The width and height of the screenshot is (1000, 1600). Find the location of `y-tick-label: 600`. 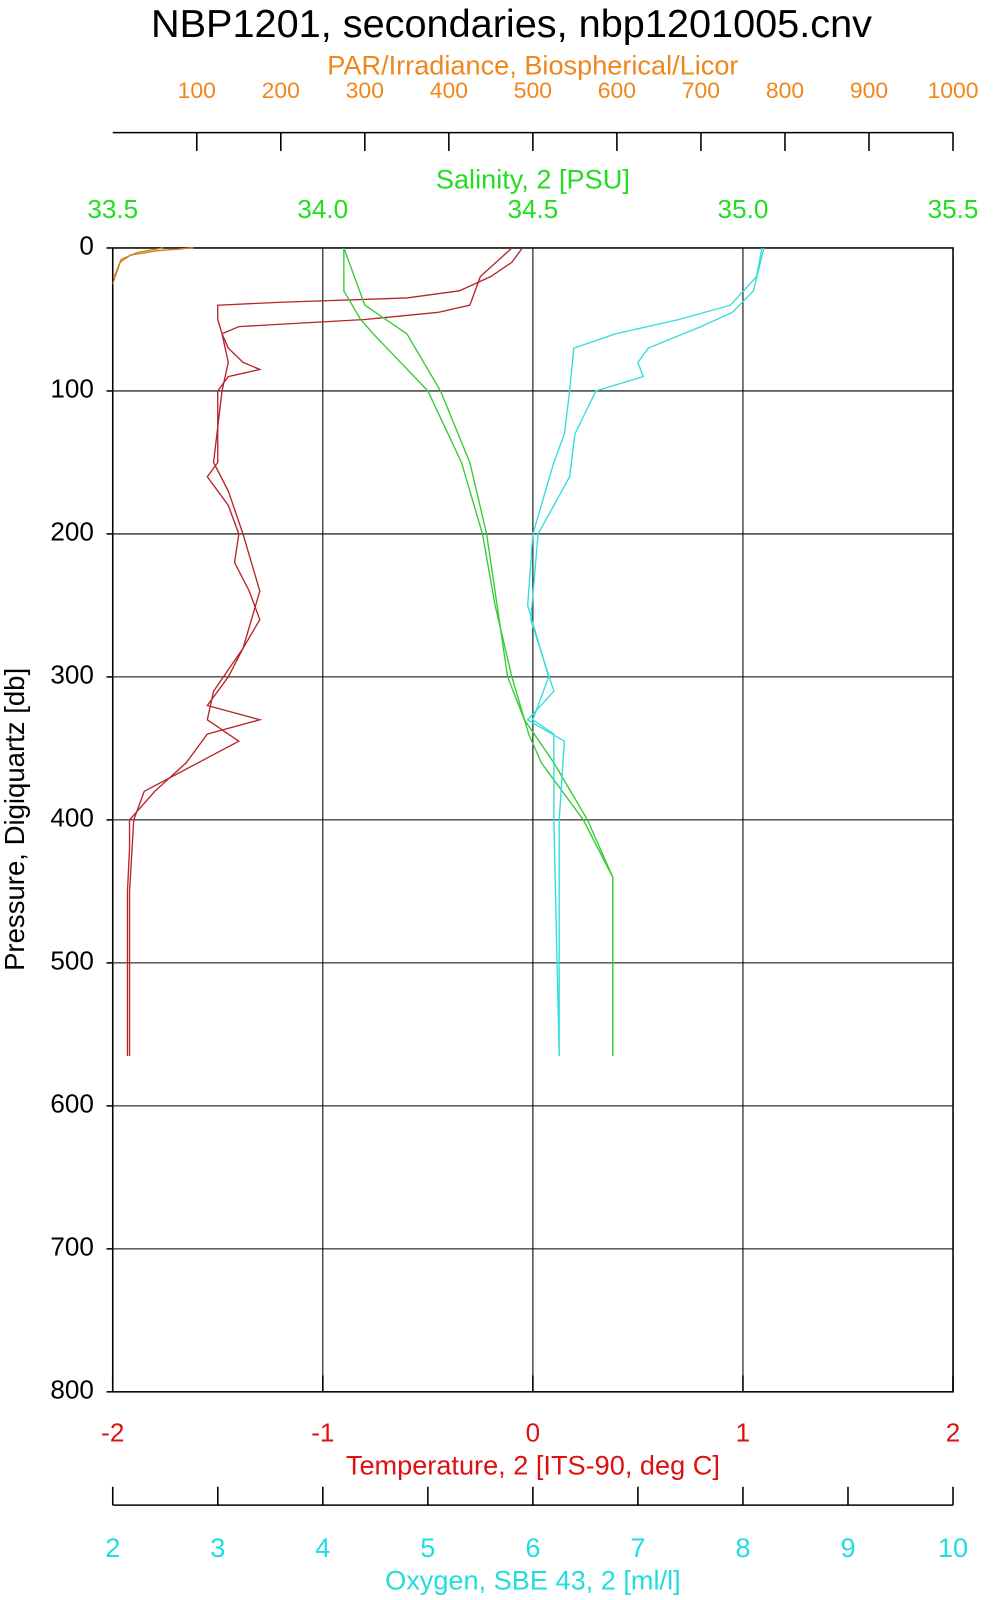

y-tick-label: 600 is located at coordinates (72, 1105).